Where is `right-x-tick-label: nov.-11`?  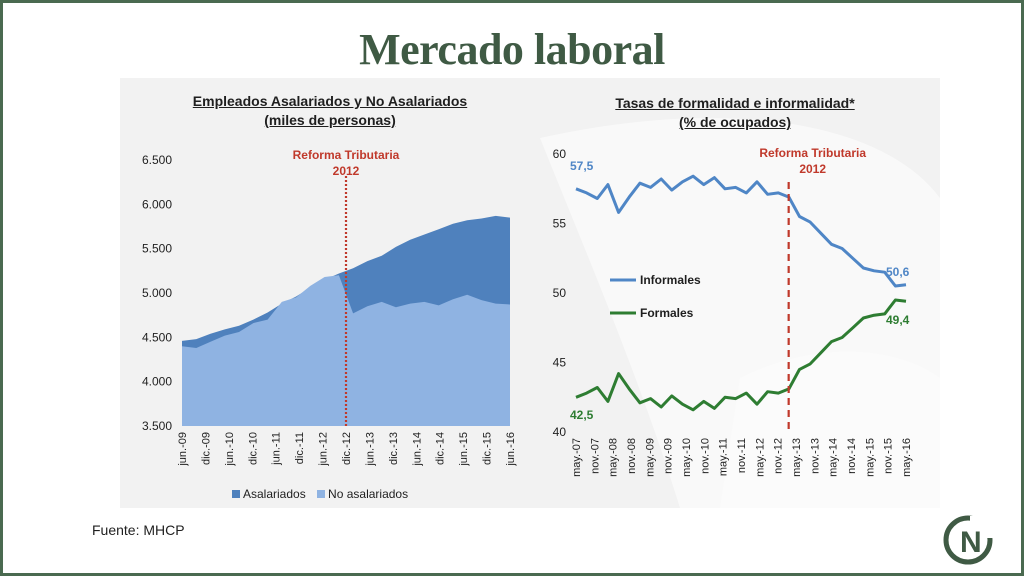
right-x-tick-label: nov.-11 is located at coordinates (742, 455).